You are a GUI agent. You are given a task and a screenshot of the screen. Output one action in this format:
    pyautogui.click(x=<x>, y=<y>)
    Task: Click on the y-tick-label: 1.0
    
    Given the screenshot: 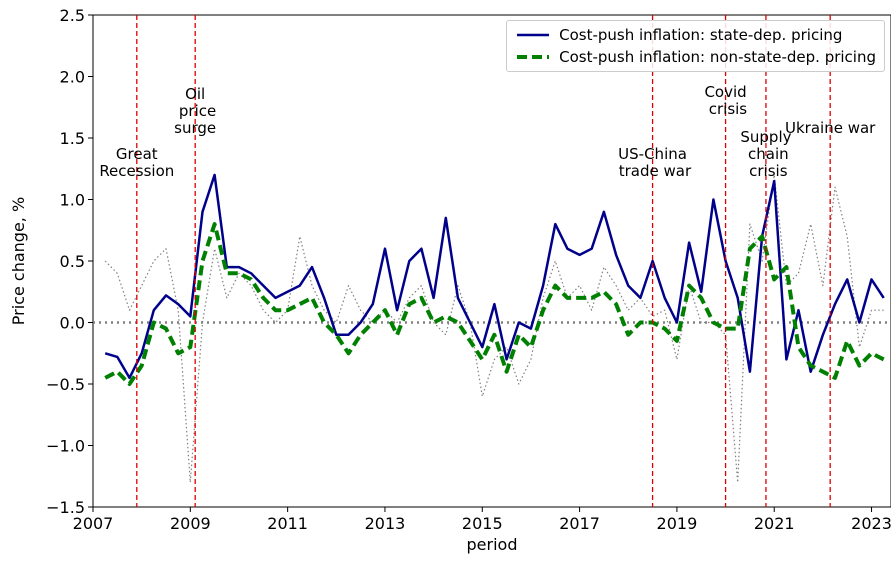 What is the action you would take?
    pyautogui.click(x=72, y=200)
    